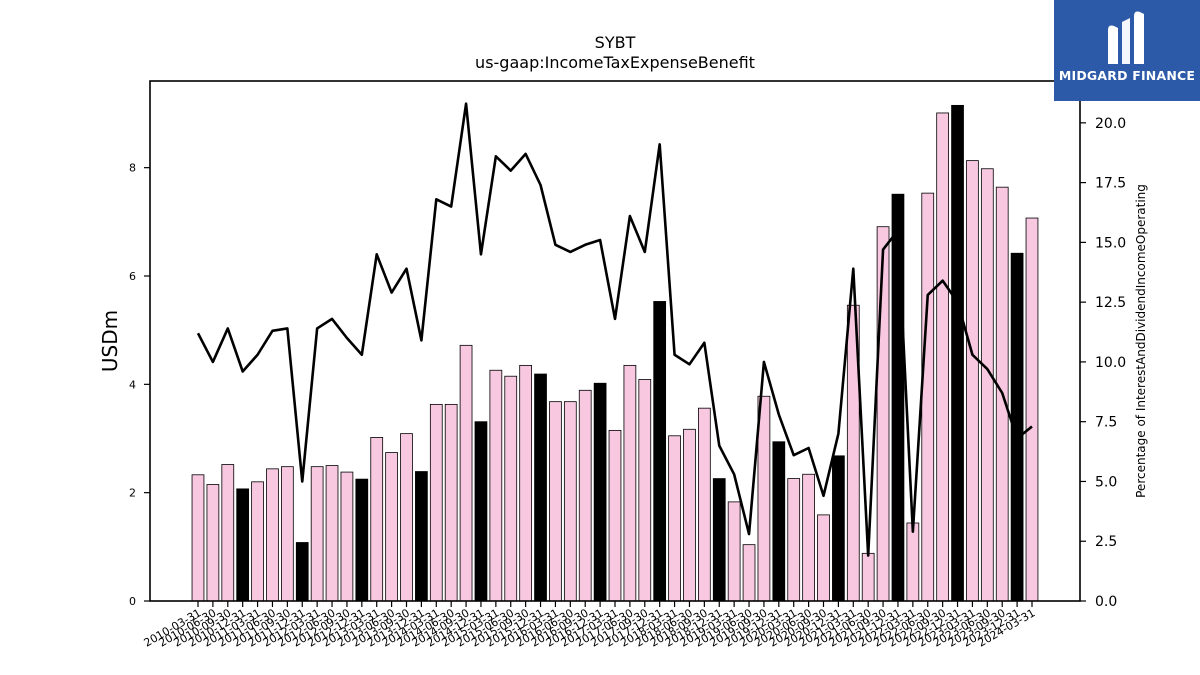 The height and width of the screenshot is (675, 1200). I want to click on y2-tick-label: 0.0, so click(1106, 602).